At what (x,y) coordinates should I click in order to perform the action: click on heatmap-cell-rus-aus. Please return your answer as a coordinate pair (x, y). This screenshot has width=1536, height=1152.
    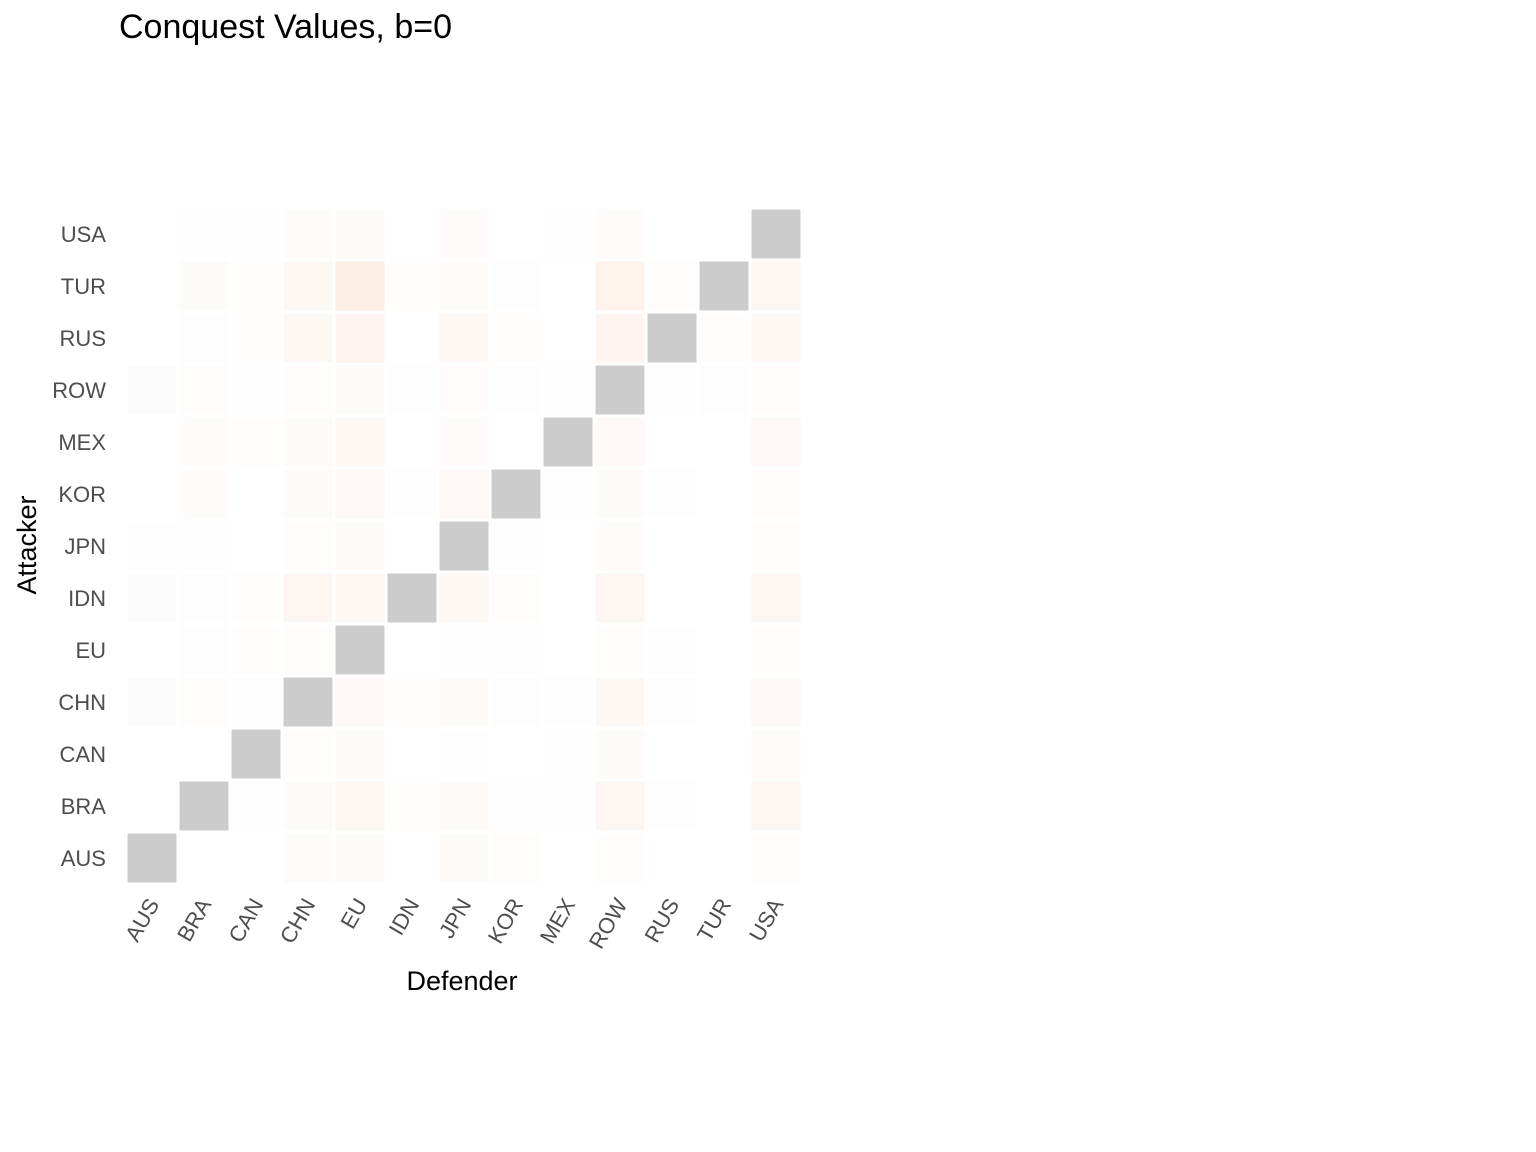
    Looking at the image, I should click on (152, 338).